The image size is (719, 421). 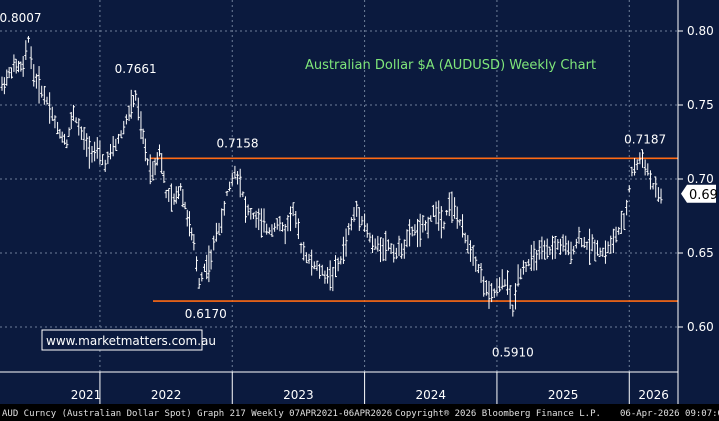 I want to click on y-tick-label: 0.70, so click(x=700, y=179).